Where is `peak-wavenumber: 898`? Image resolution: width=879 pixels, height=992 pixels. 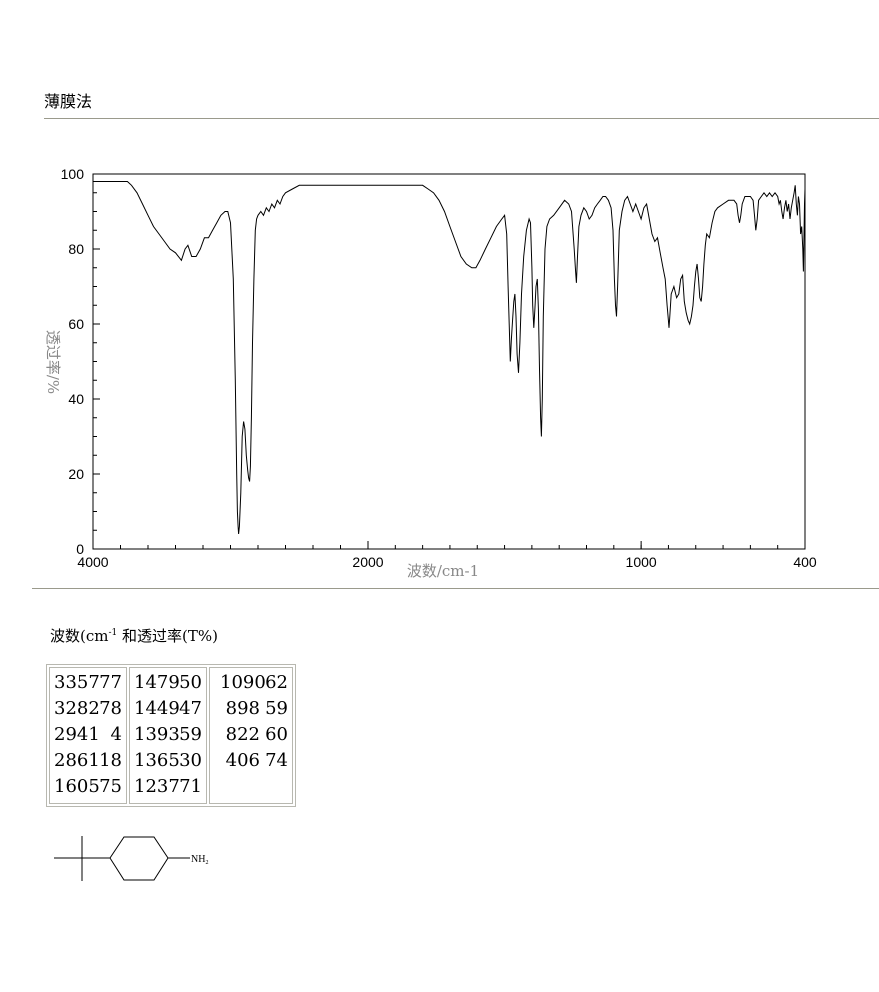
peak-wavenumber: 898 is located at coordinates (242, 708).